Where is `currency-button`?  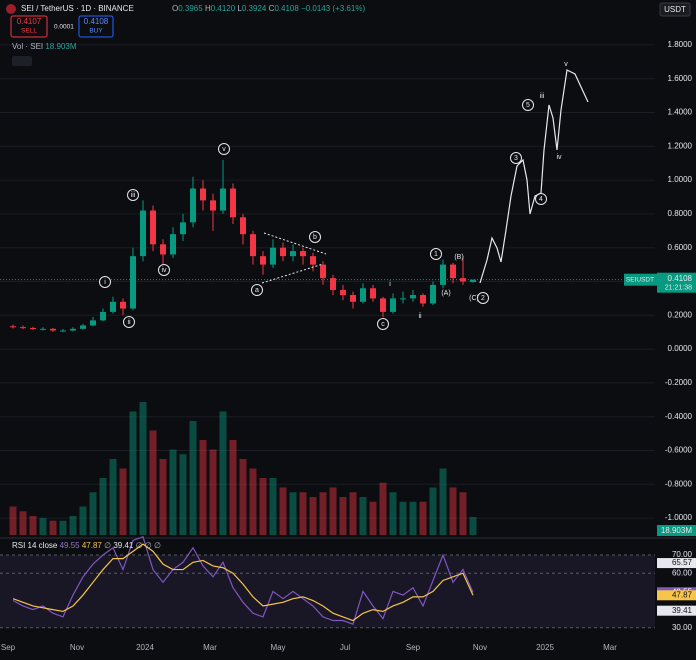
currency-button is located at coordinates (675, 9).